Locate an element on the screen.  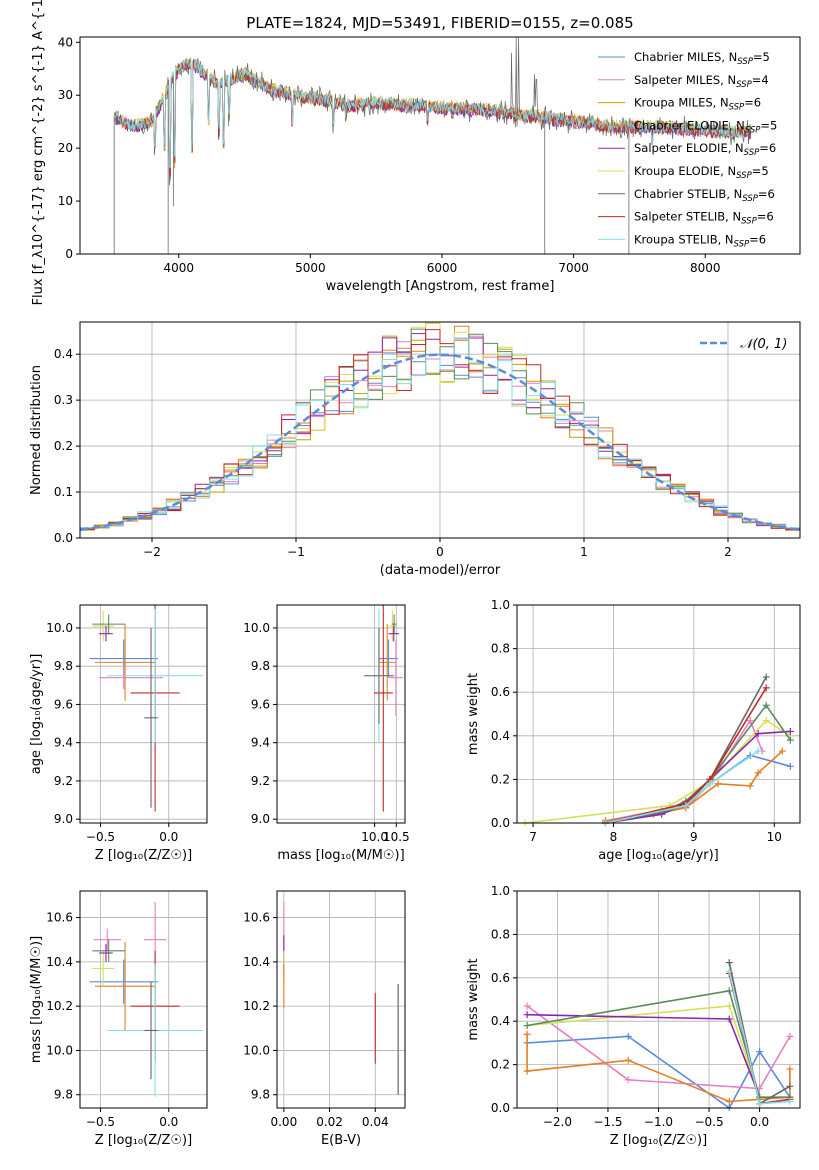
x-tick-label: 1 is located at coordinates (584, 552).